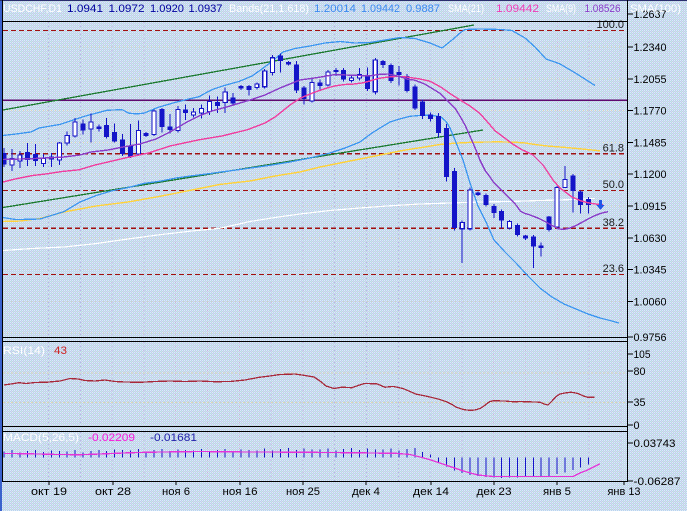 The height and width of the screenshot is (511, 687). What do you see at coordinates (637, 426) in the screenshot?
I see `svg-text: 0` at bounding box center [637, 426].